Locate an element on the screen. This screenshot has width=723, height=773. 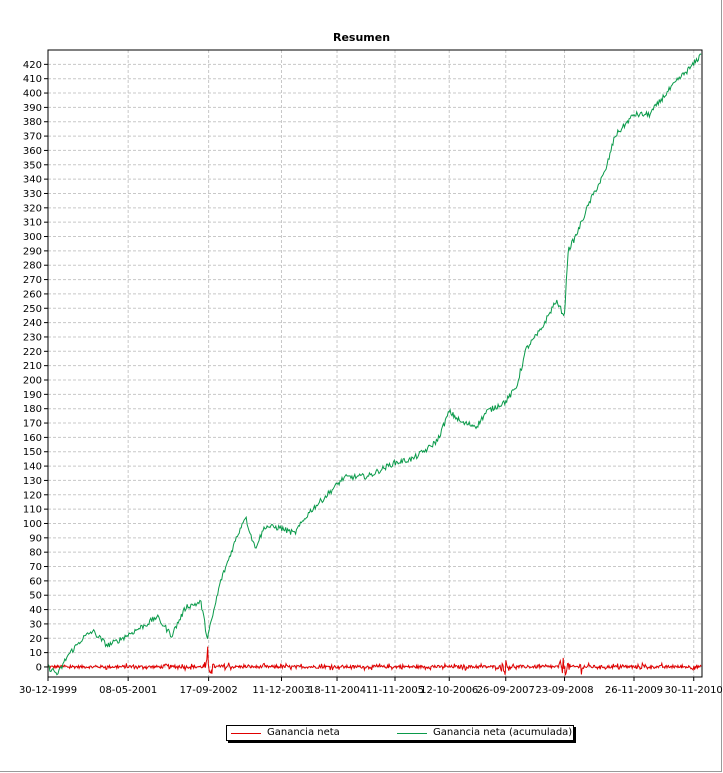
legend-swatch-ganancia-acumulada is located at coordinates (412, 733).